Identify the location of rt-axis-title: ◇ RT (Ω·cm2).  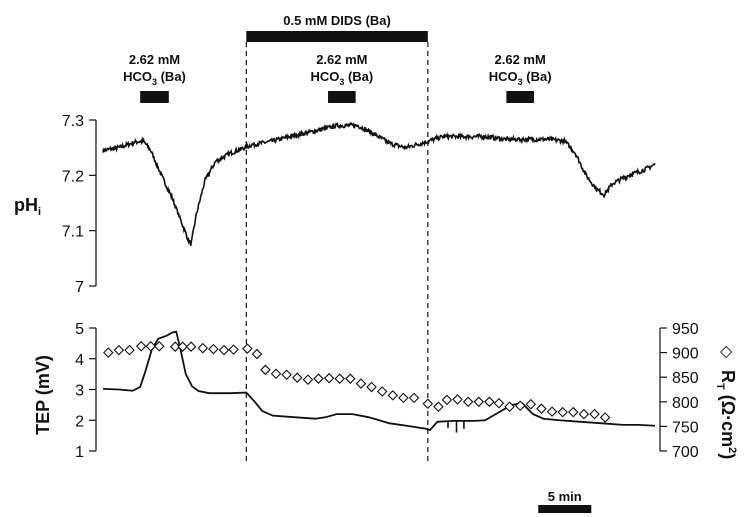
(726, 402).